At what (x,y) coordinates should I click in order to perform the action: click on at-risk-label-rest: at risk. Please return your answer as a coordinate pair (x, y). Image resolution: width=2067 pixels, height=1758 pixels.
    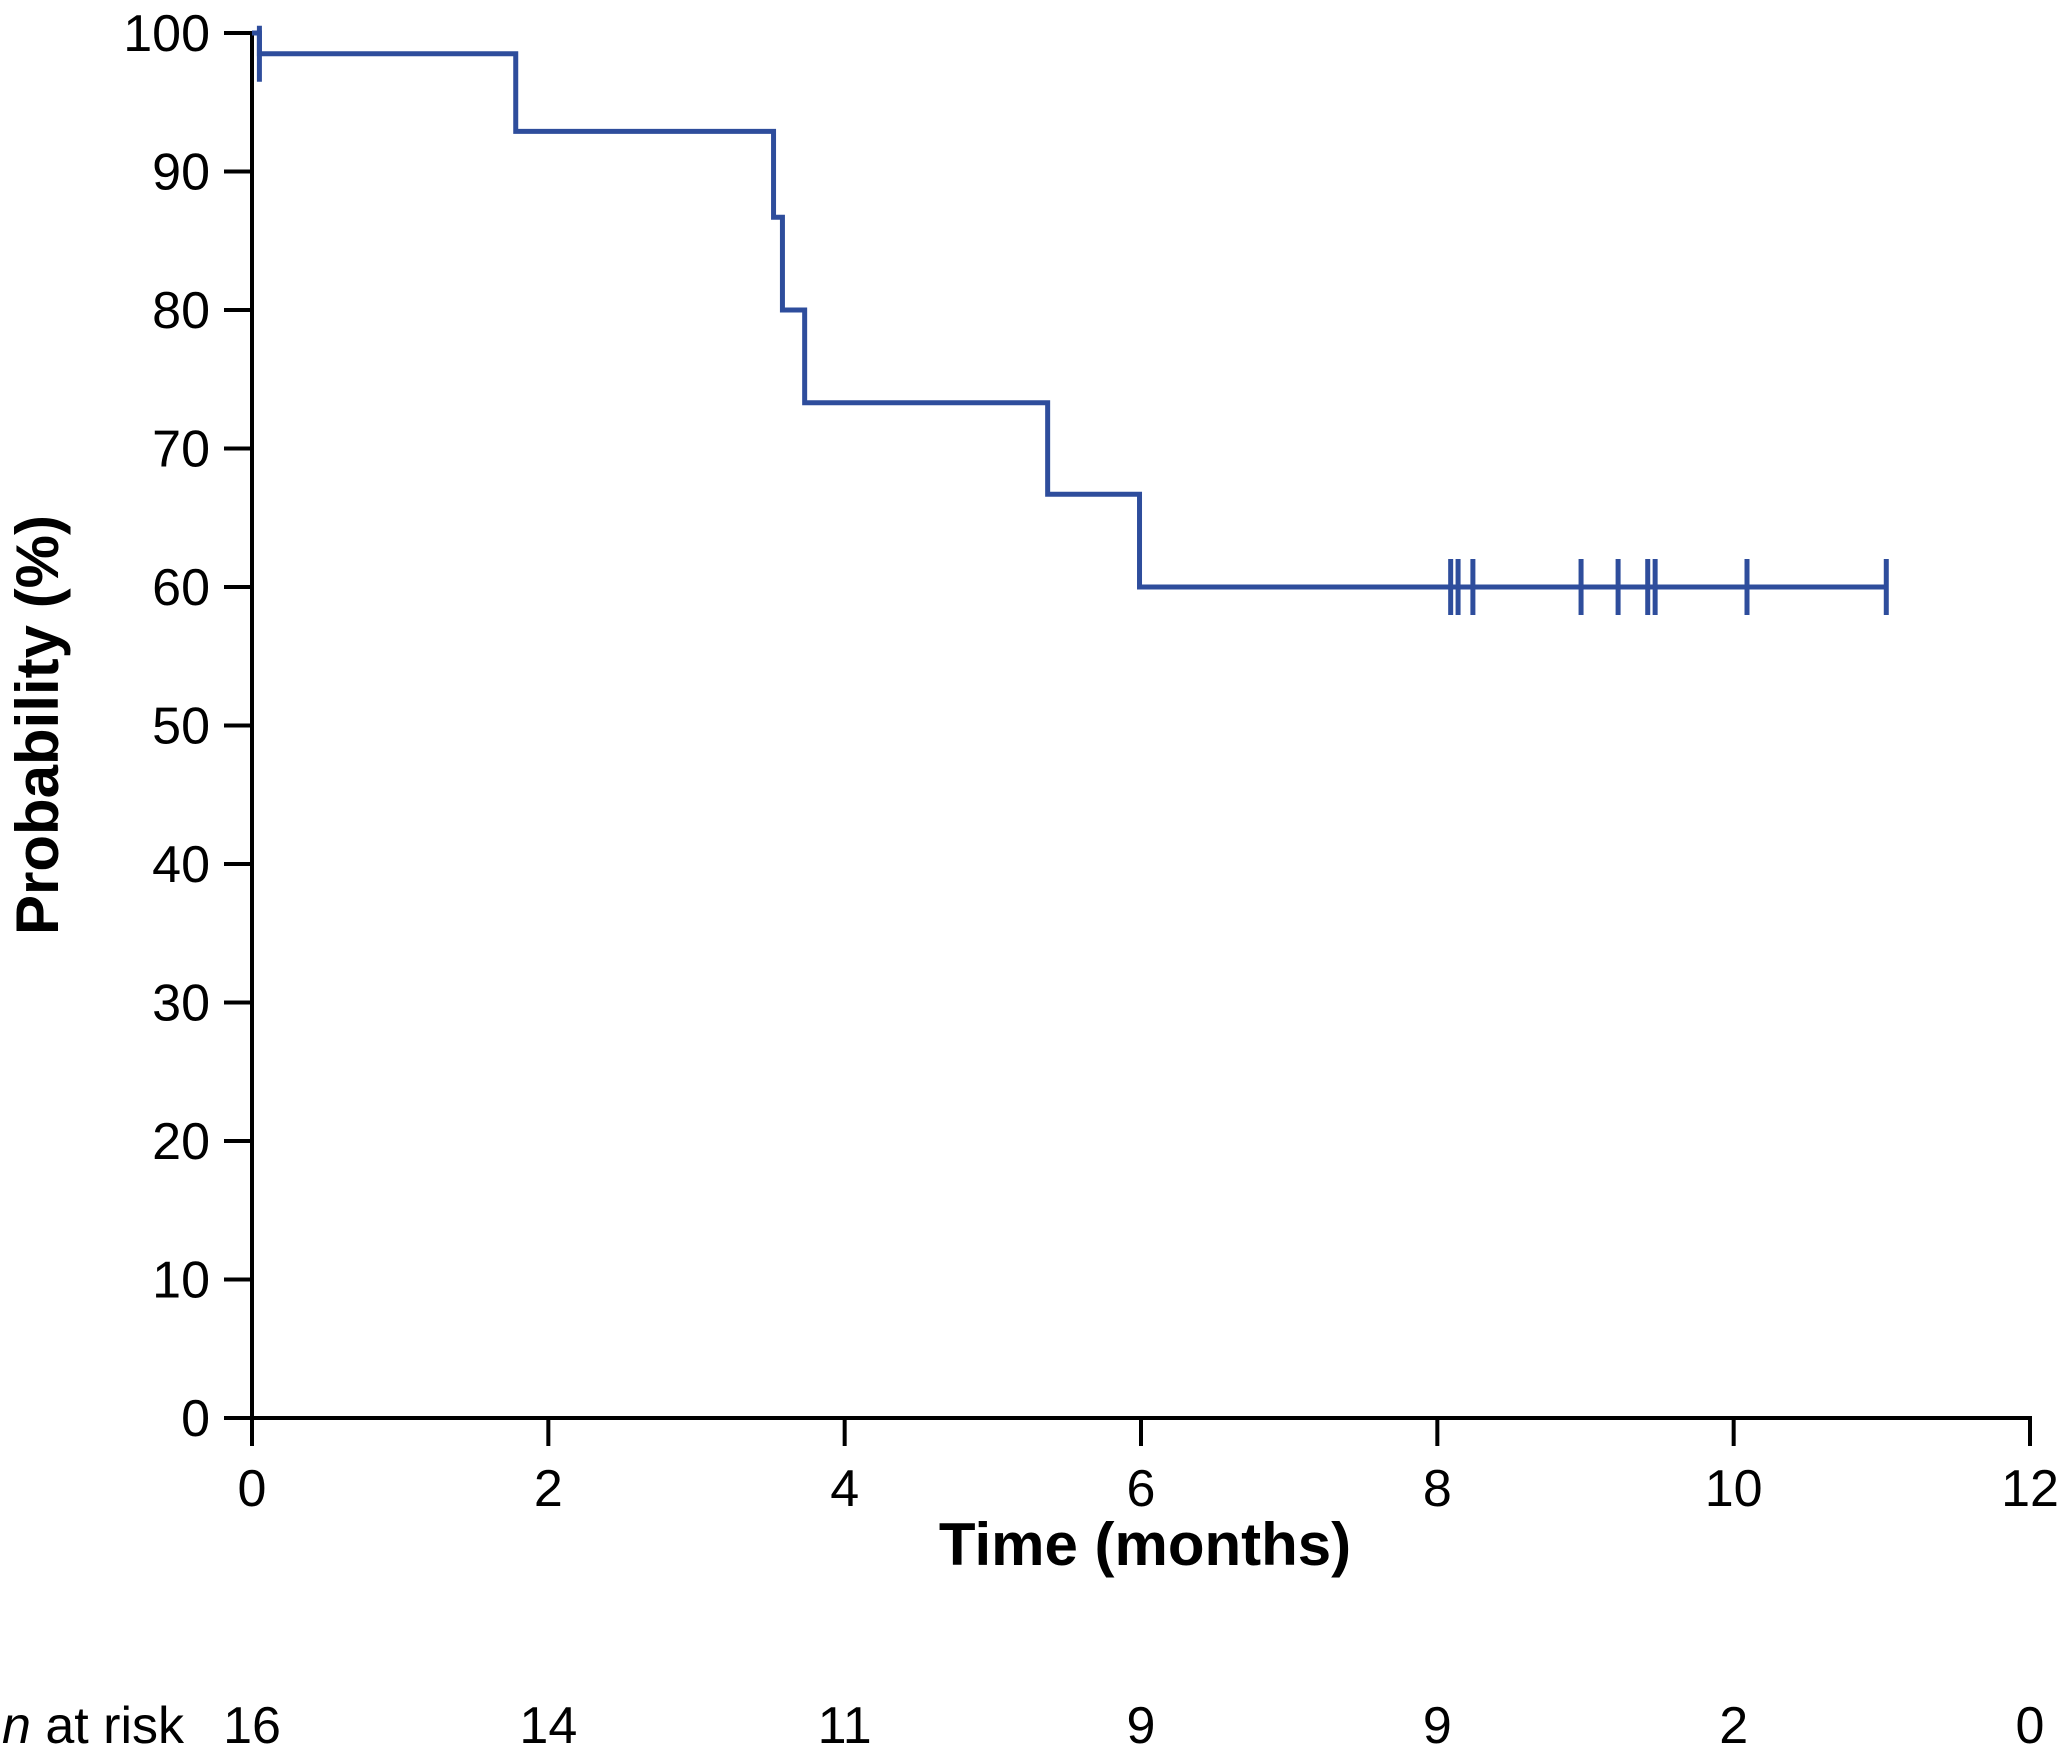
    Looking at the image, I should click on (108, 1726).